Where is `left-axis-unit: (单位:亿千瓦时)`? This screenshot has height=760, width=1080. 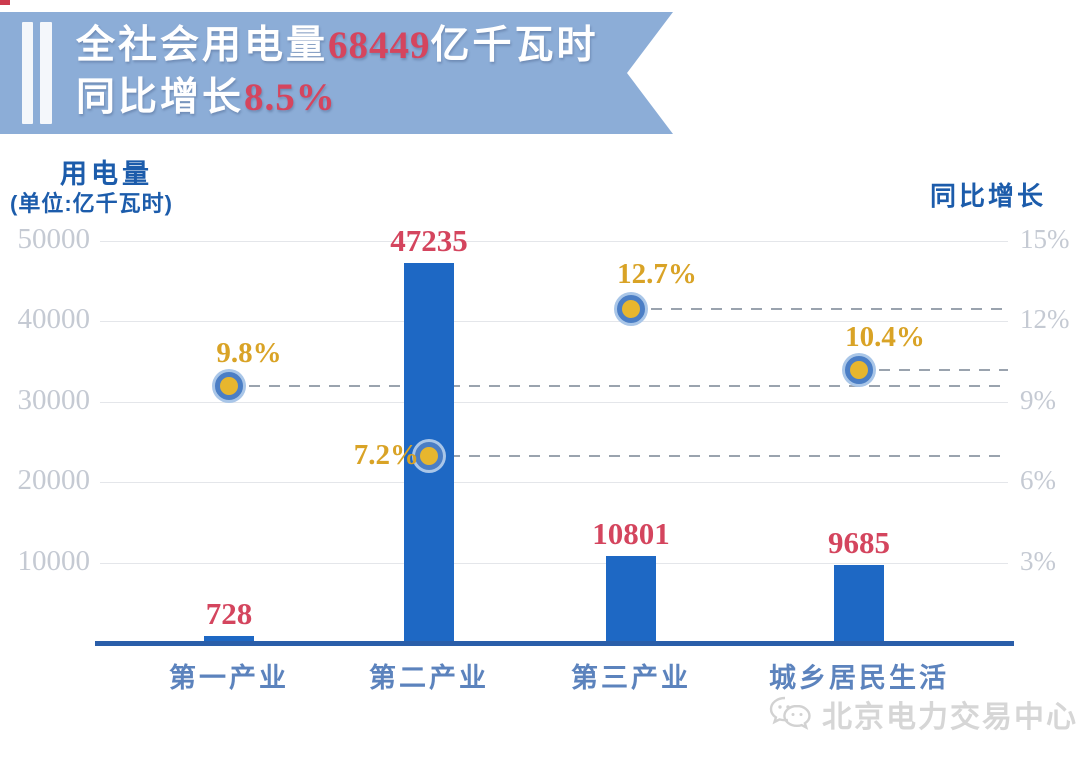
left-axis-unit: (单位:亿千瓦时) is located at coordinates (91, 203).